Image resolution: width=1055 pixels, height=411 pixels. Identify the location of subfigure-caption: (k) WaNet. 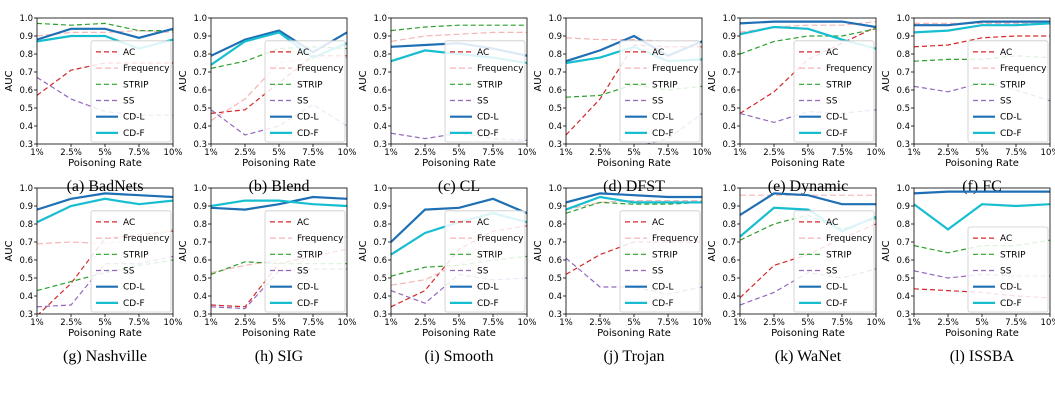
(808, 356).